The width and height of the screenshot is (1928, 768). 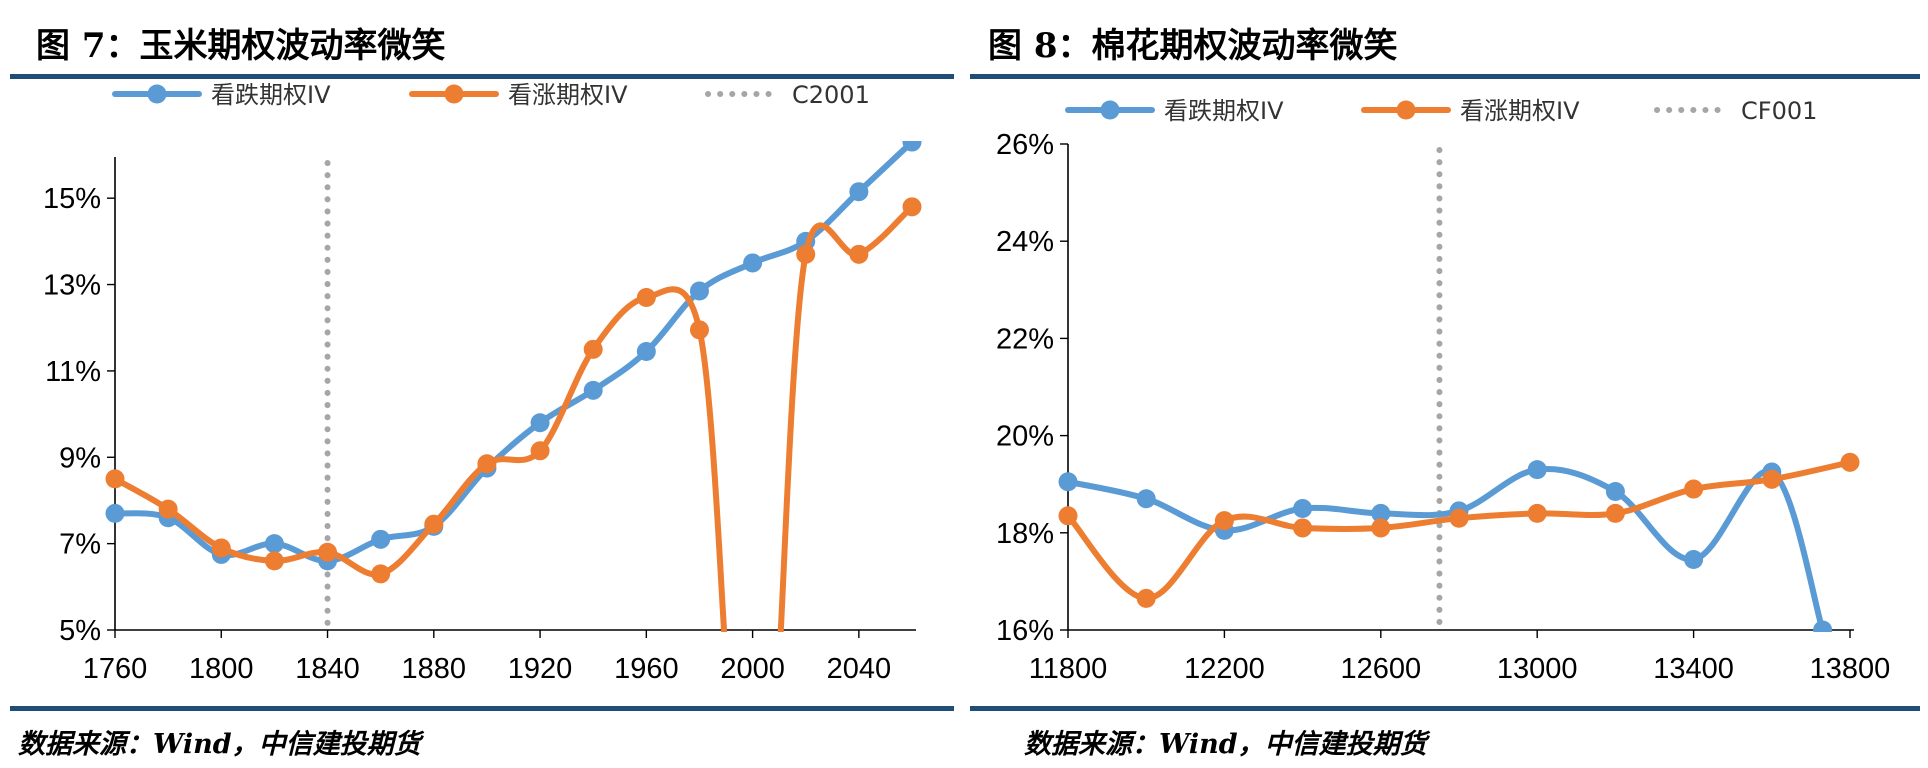 What do you see at coordinates (1068, 669) in the screenshot?
I see `x-tick-label: 11800` at bounding box center [1068, 669].